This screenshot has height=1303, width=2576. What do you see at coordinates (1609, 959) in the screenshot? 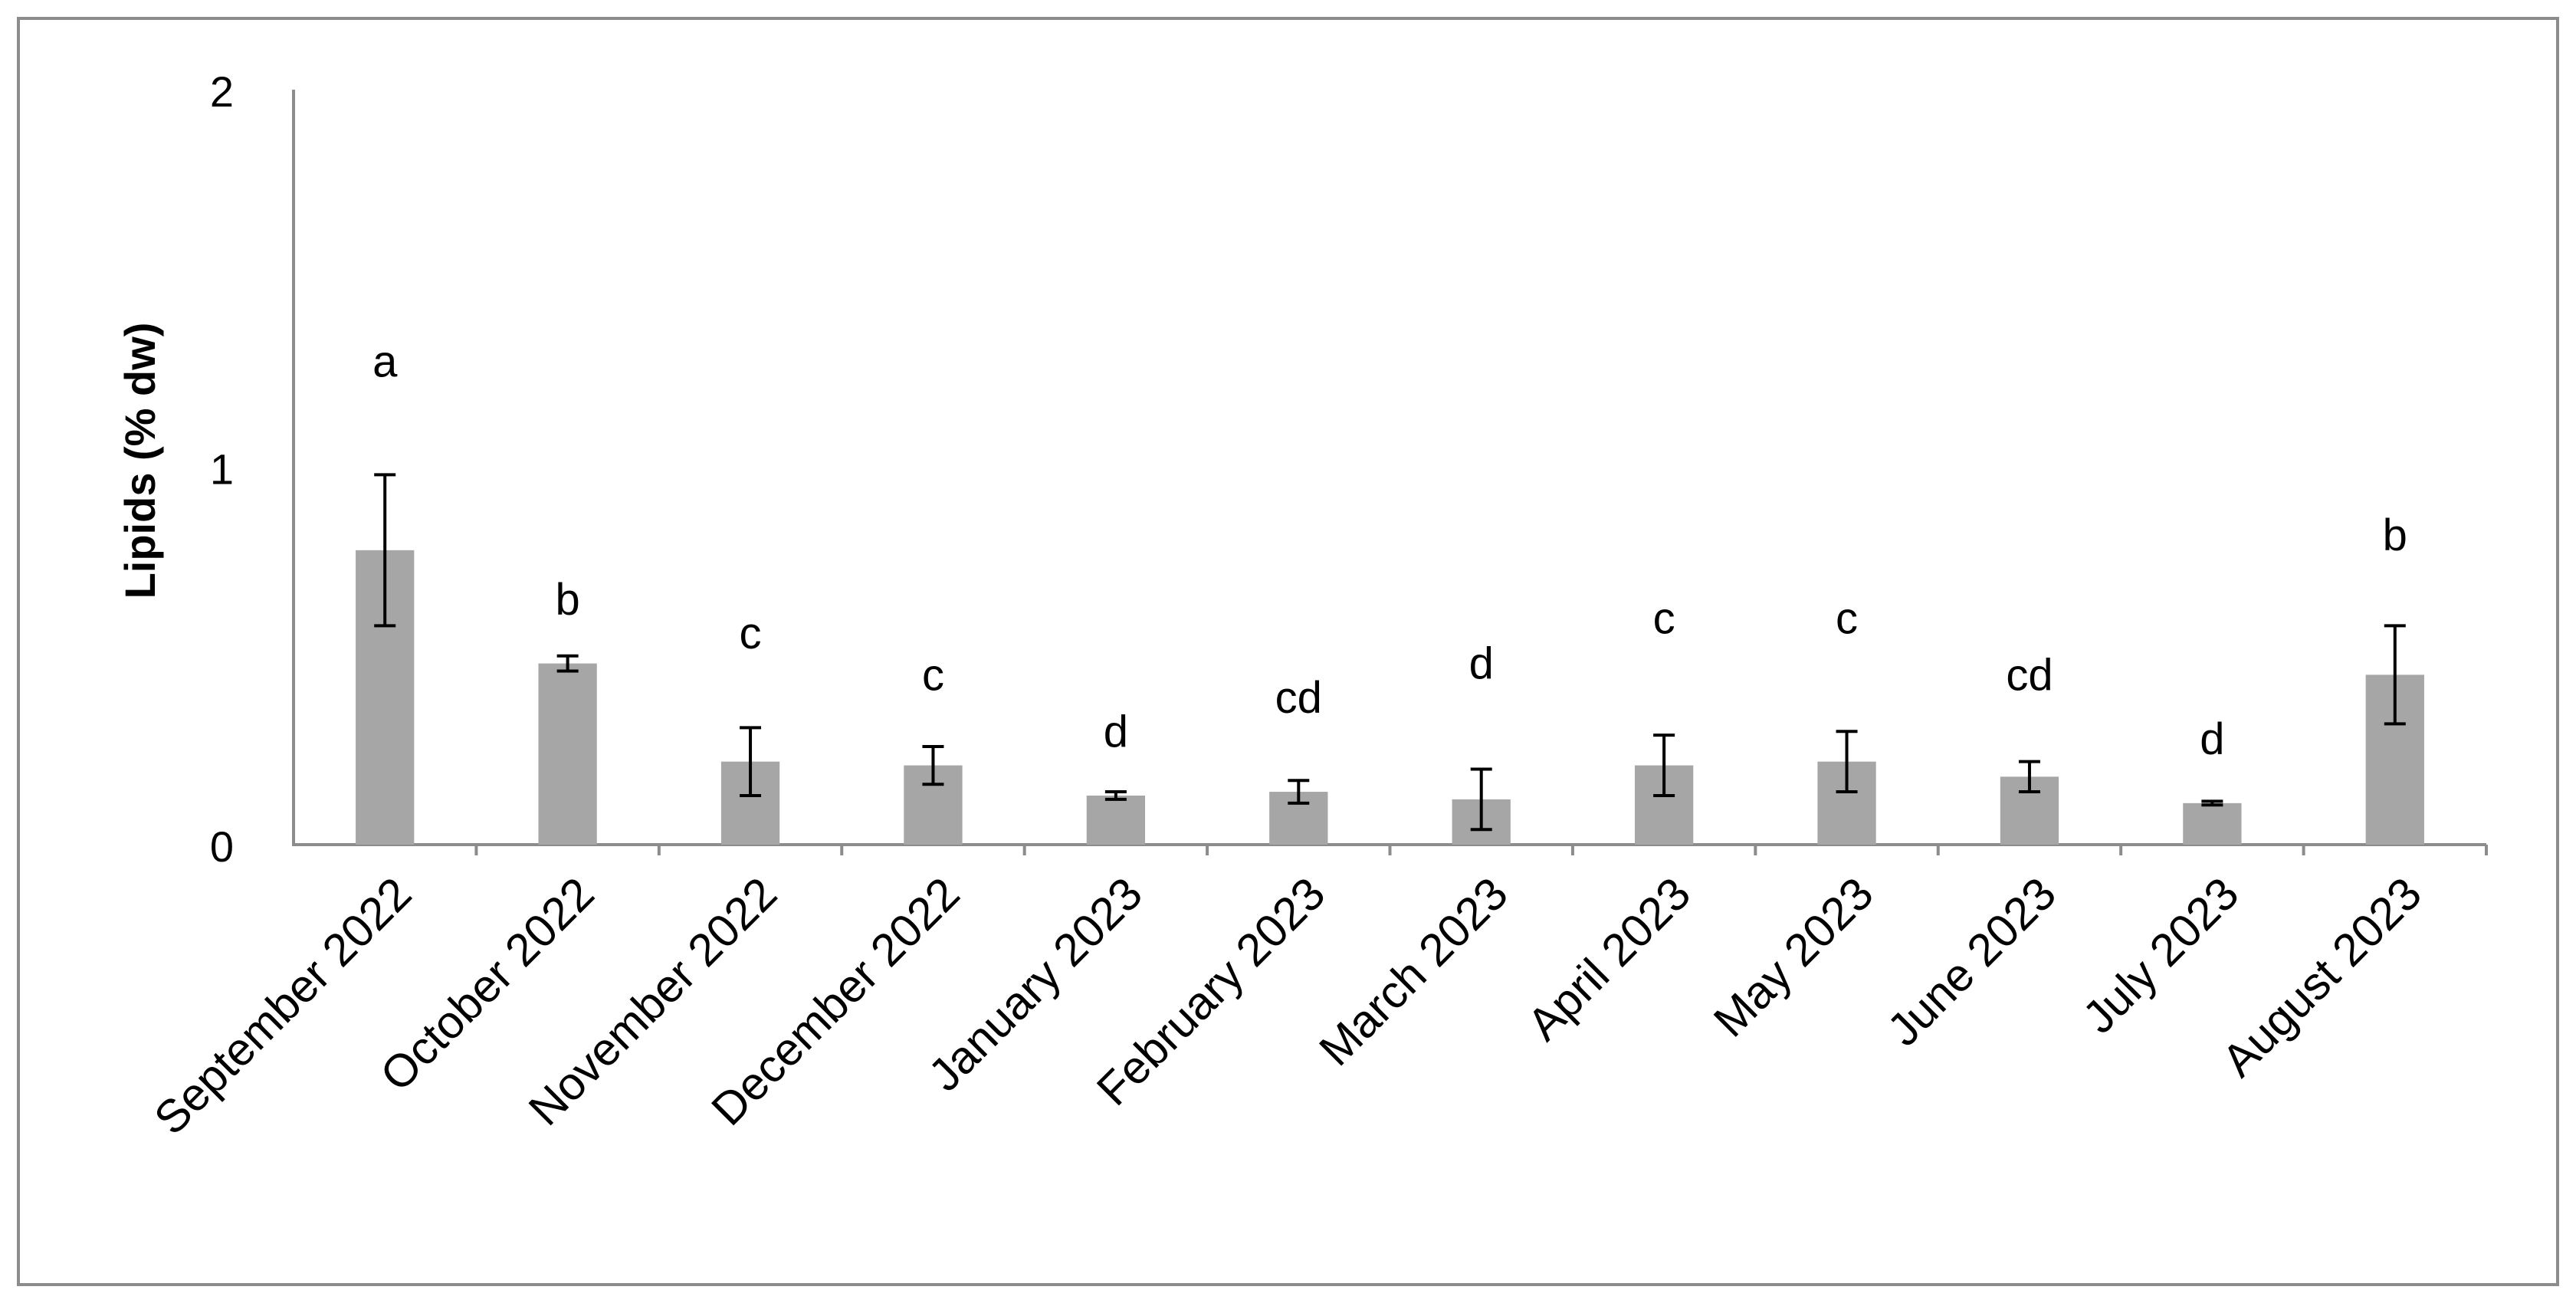
I see `x-tick-label: April 2023` at bounding box center [1609, 959].